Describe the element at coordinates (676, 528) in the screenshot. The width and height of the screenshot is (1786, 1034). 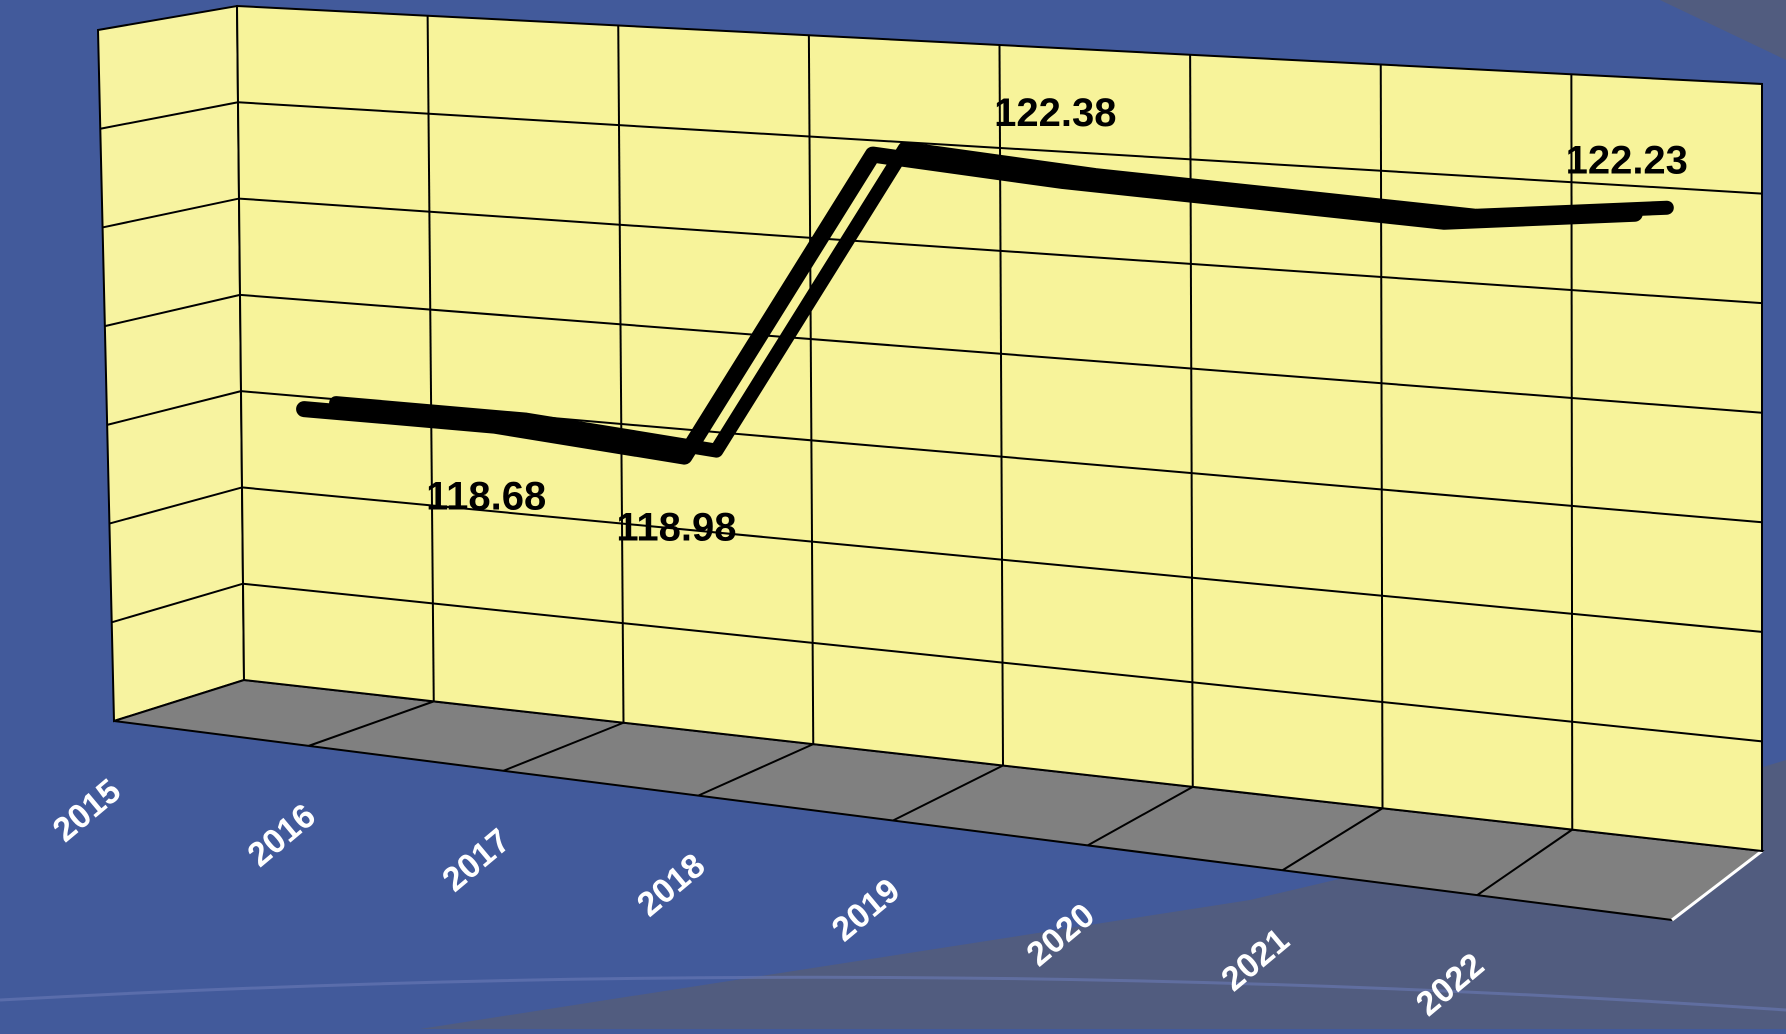
I see `data-label: 118.98` at that location.